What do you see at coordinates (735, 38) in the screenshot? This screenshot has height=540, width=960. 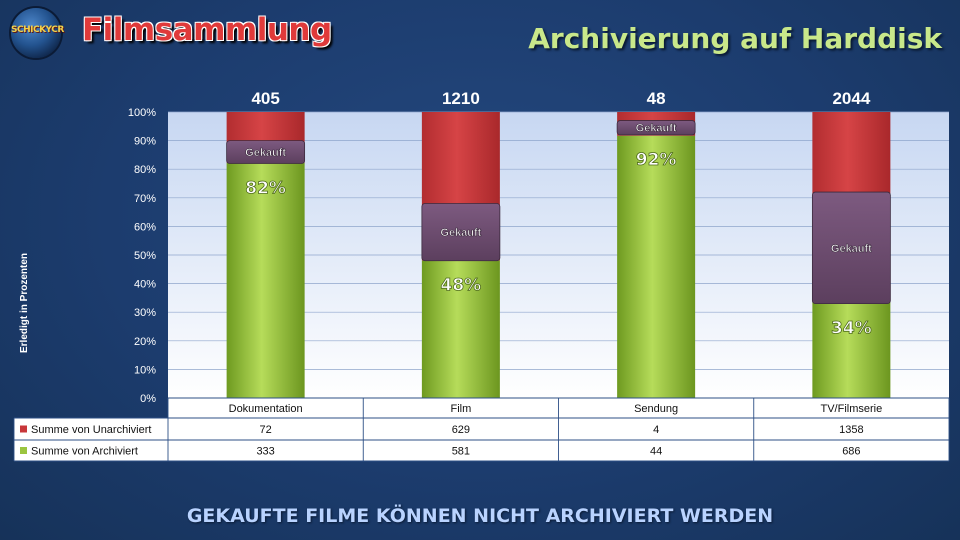 I see `page-subtitle: Archivierung auf Harddisk` at bounding box center [735, 38].